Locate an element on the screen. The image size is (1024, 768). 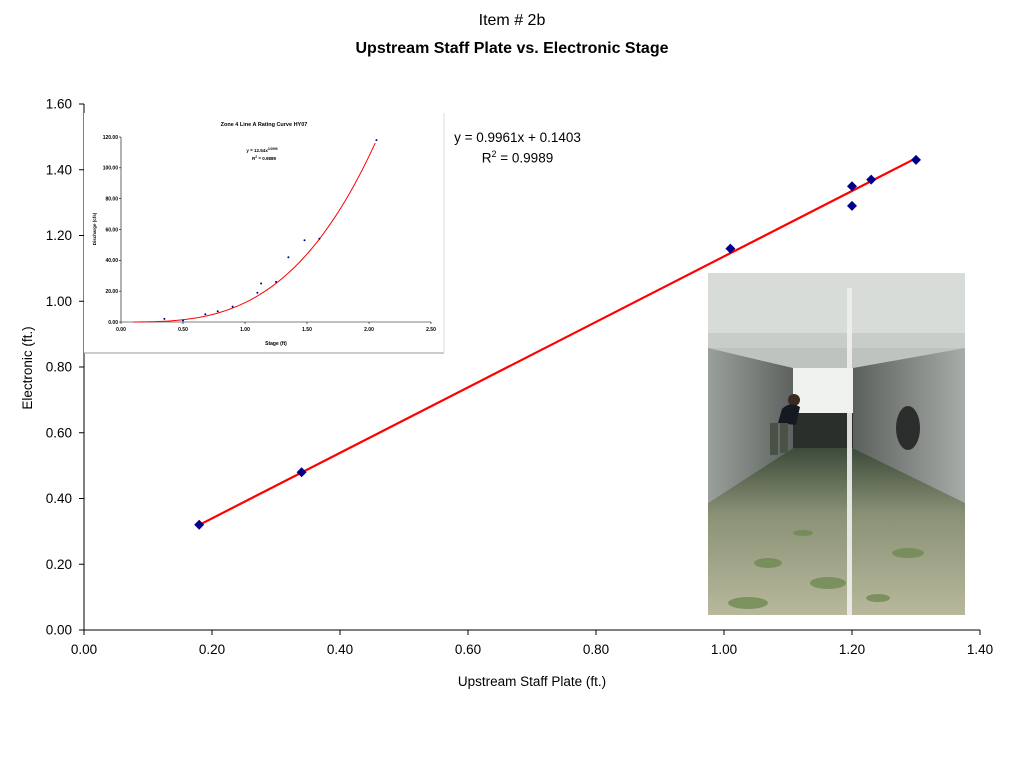
culvert-photo-drawing is located at coordinates (836, 444).